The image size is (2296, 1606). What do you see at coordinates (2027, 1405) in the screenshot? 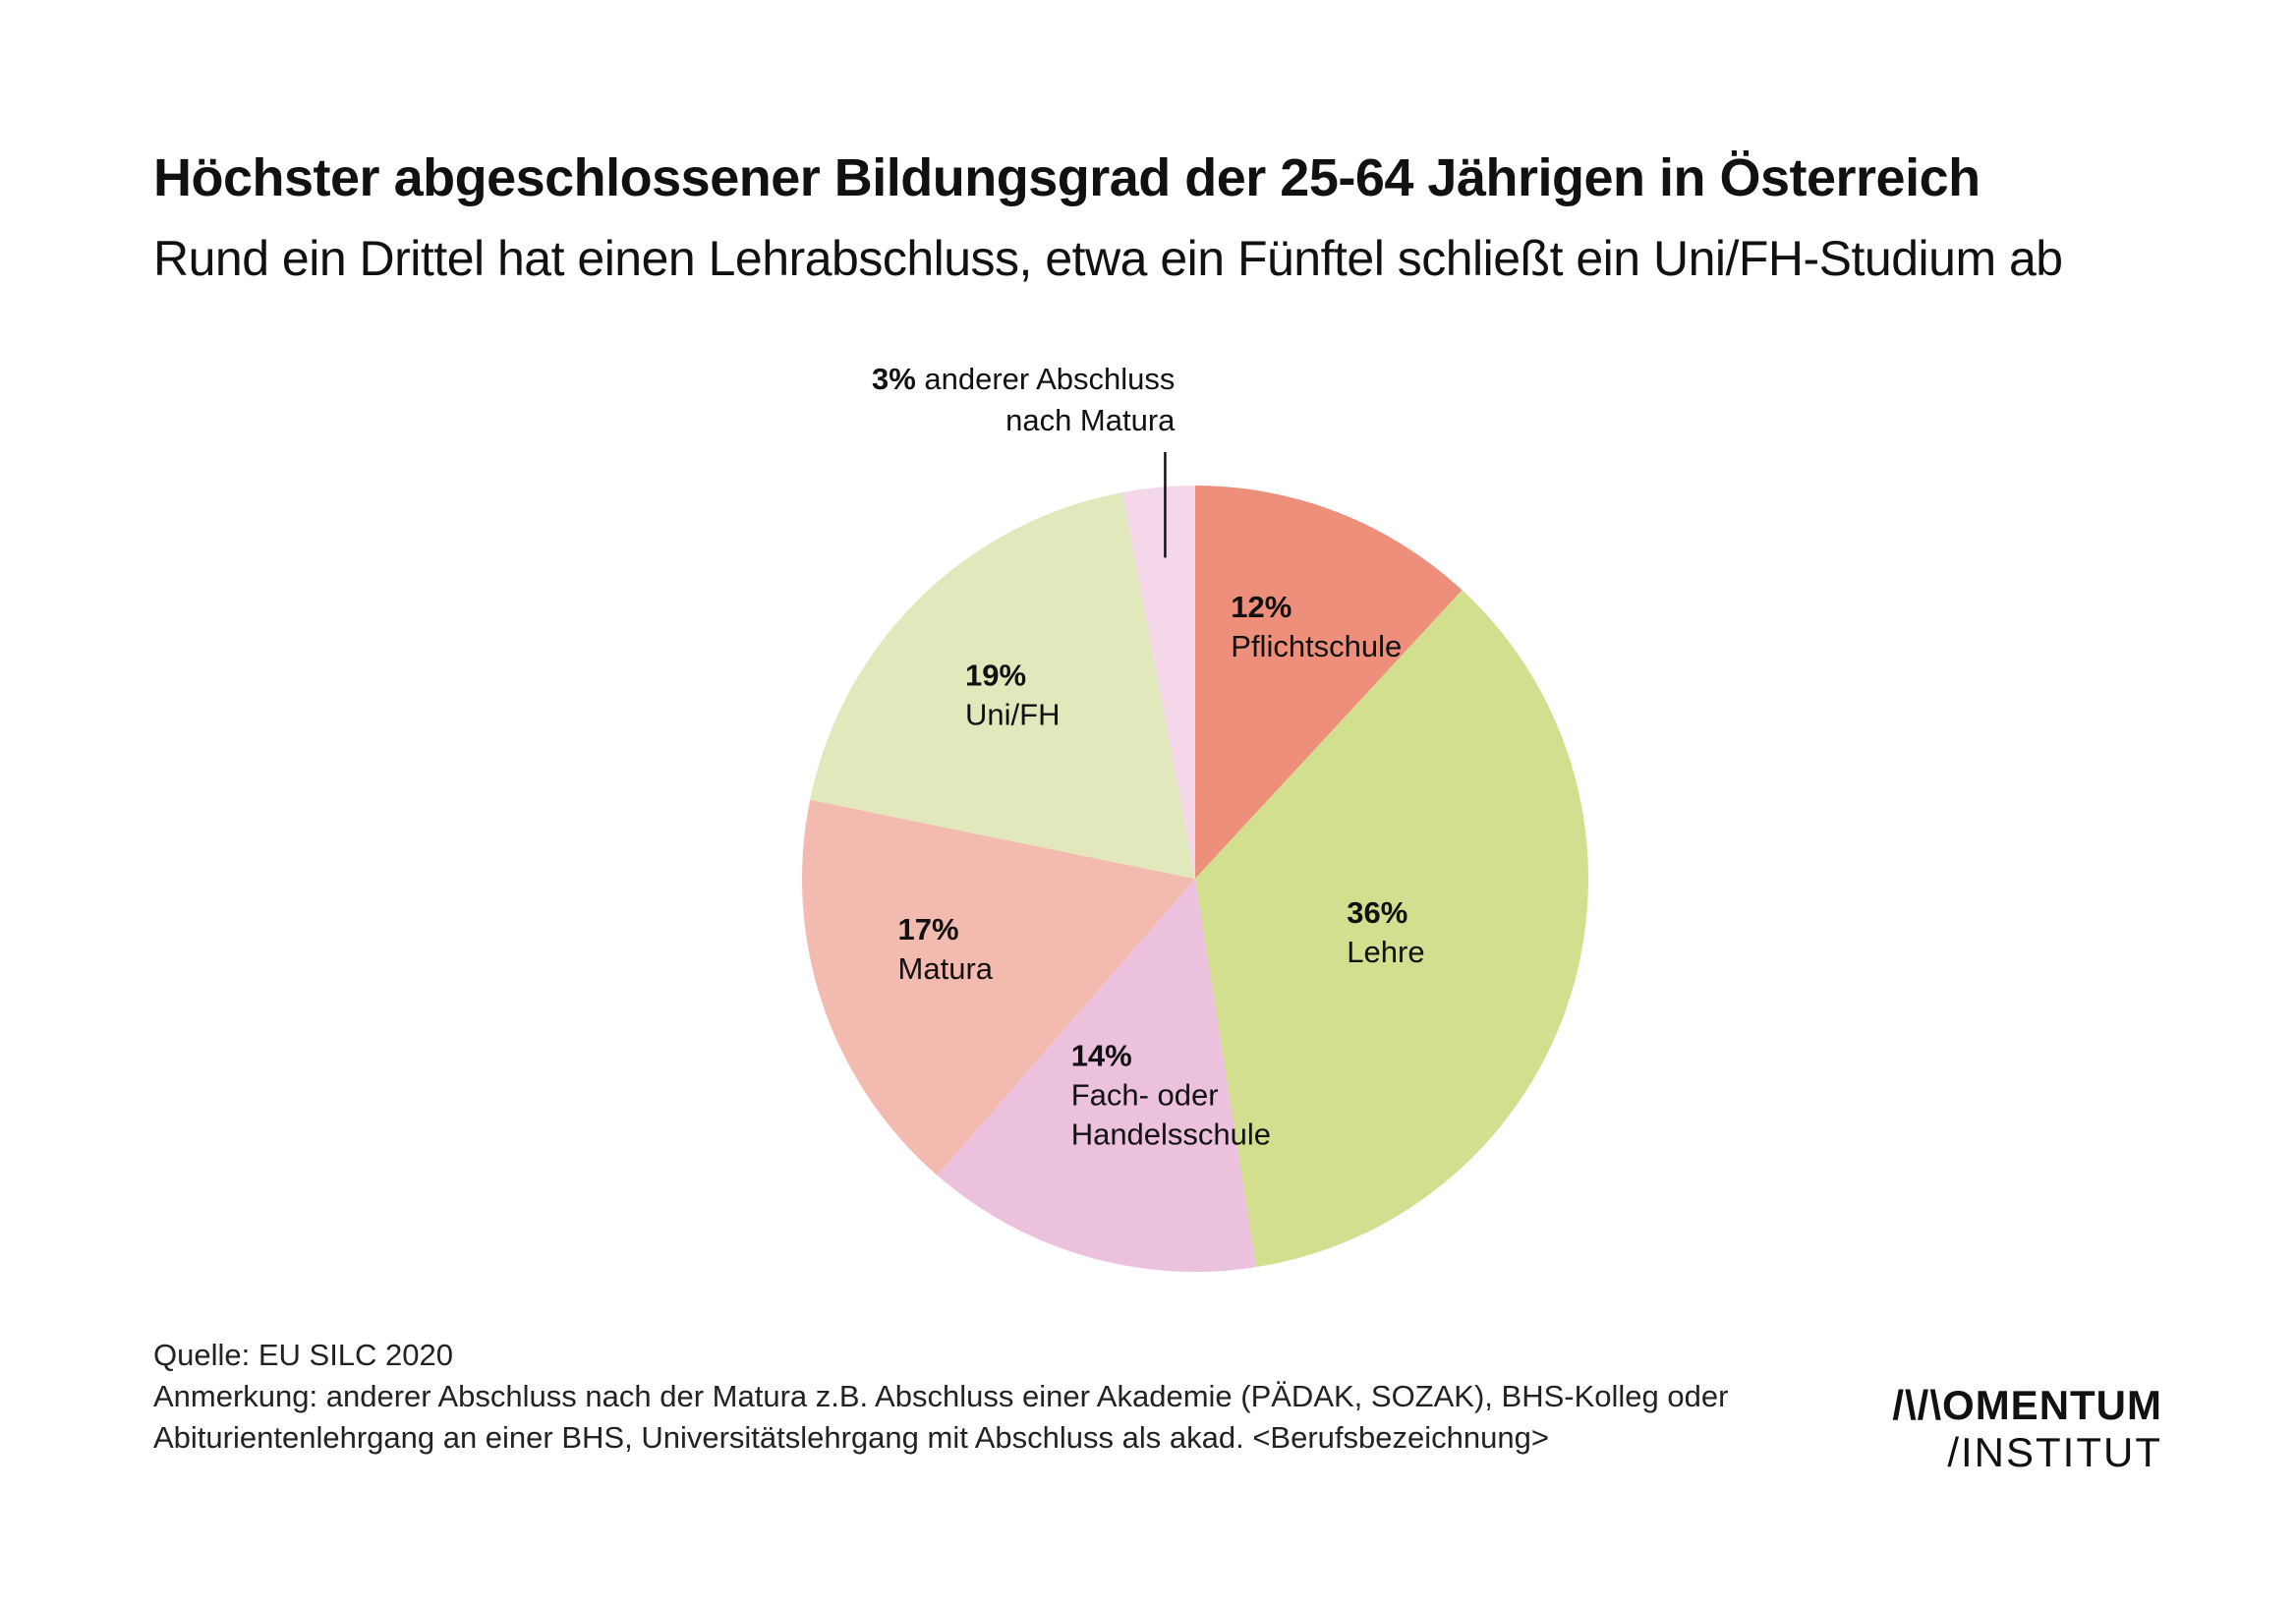
I see `logo-wordmark-line1: /\/\OMENTUM` at bounding box center [2027, 1405].